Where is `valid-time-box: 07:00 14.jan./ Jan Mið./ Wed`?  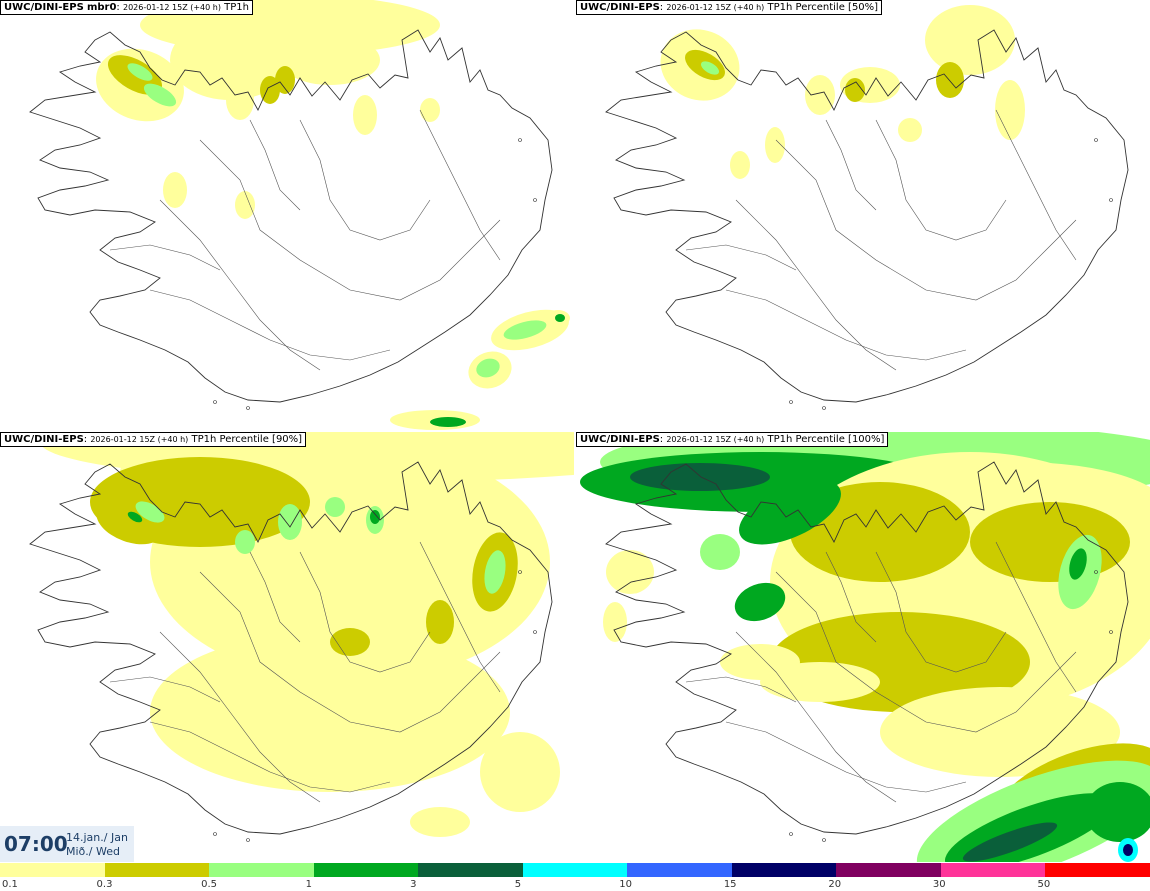
valid-time-box: 07:00 14.jan./ Jan Mið./ Wed is located at coordinates (67, 844).